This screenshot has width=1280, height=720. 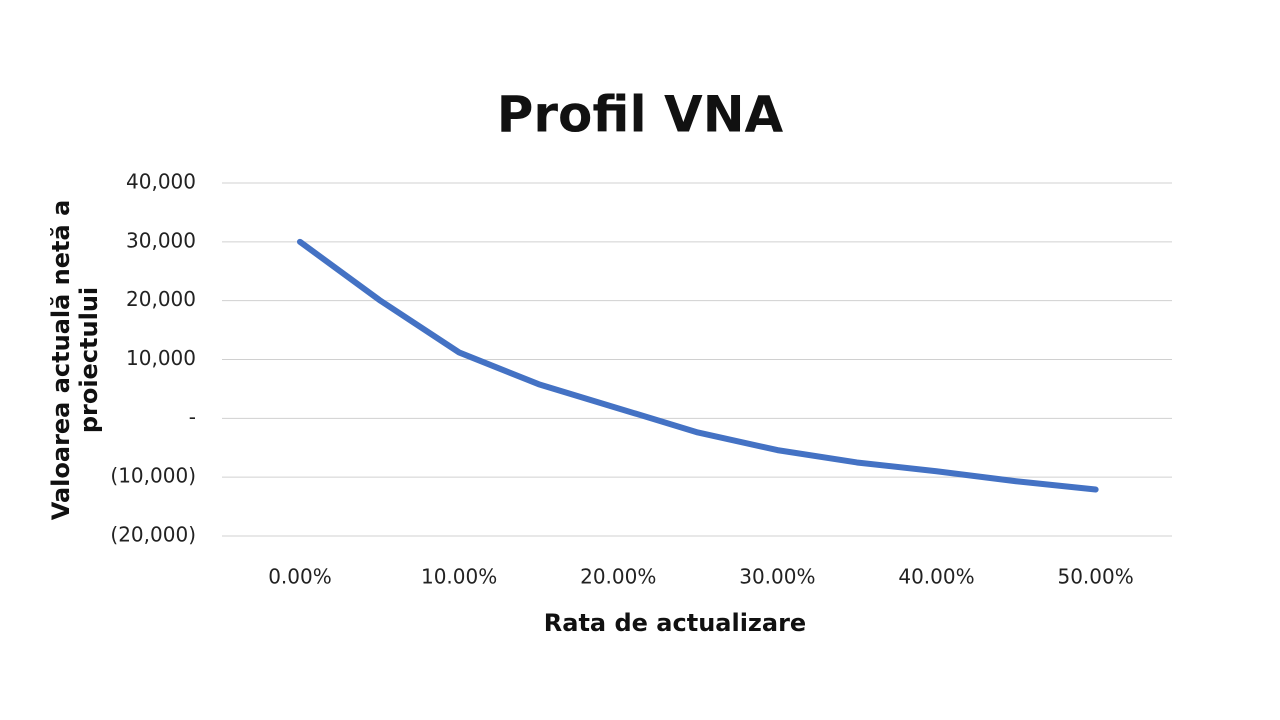 What do you see at coordinates (1095, 577) in the screenshot?
I see `x-tick-label: 50.00%` at bounding box center [1095, 577].